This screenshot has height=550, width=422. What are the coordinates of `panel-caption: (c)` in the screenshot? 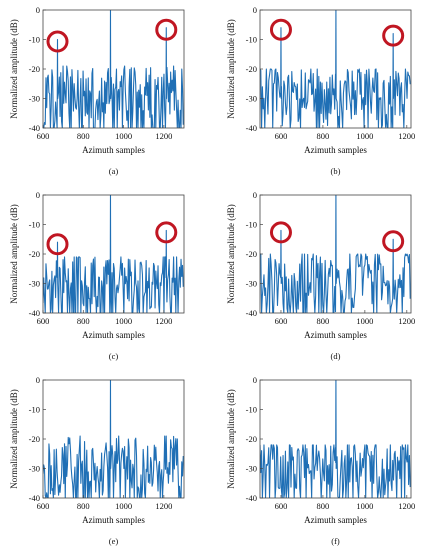 It's located at (114, 356).